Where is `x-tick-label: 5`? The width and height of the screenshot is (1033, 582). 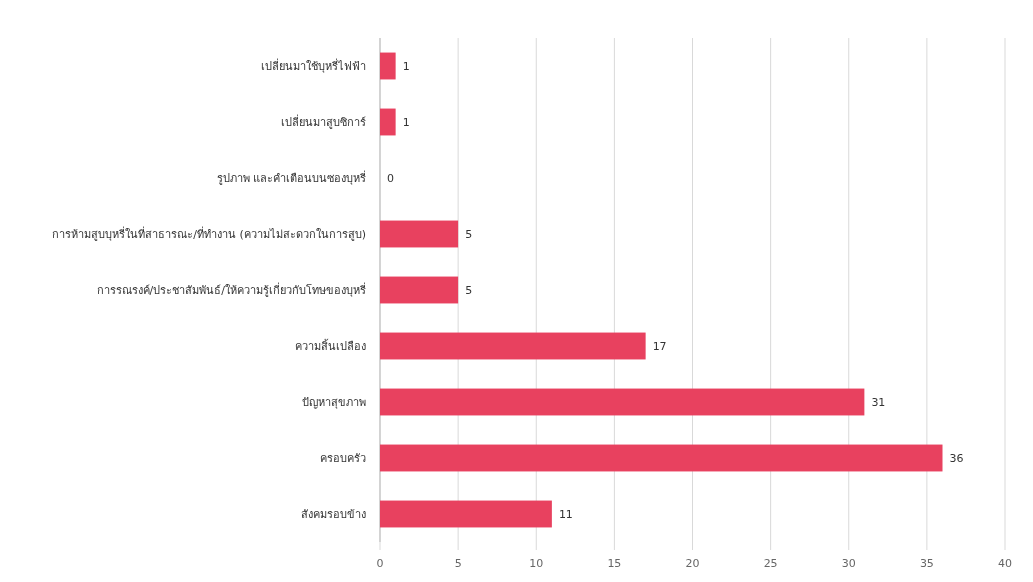 x-tick-label: 5 is located at coordinates (458, 563).